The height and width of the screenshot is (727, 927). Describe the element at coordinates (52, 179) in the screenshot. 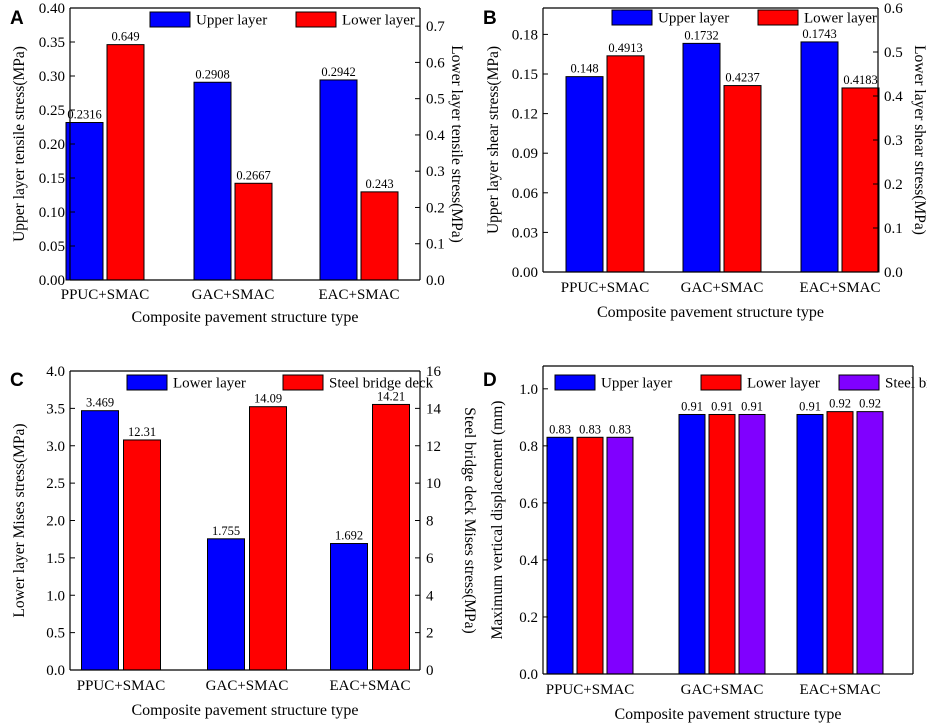

I see `y-tick-label: 0.15` at that location.